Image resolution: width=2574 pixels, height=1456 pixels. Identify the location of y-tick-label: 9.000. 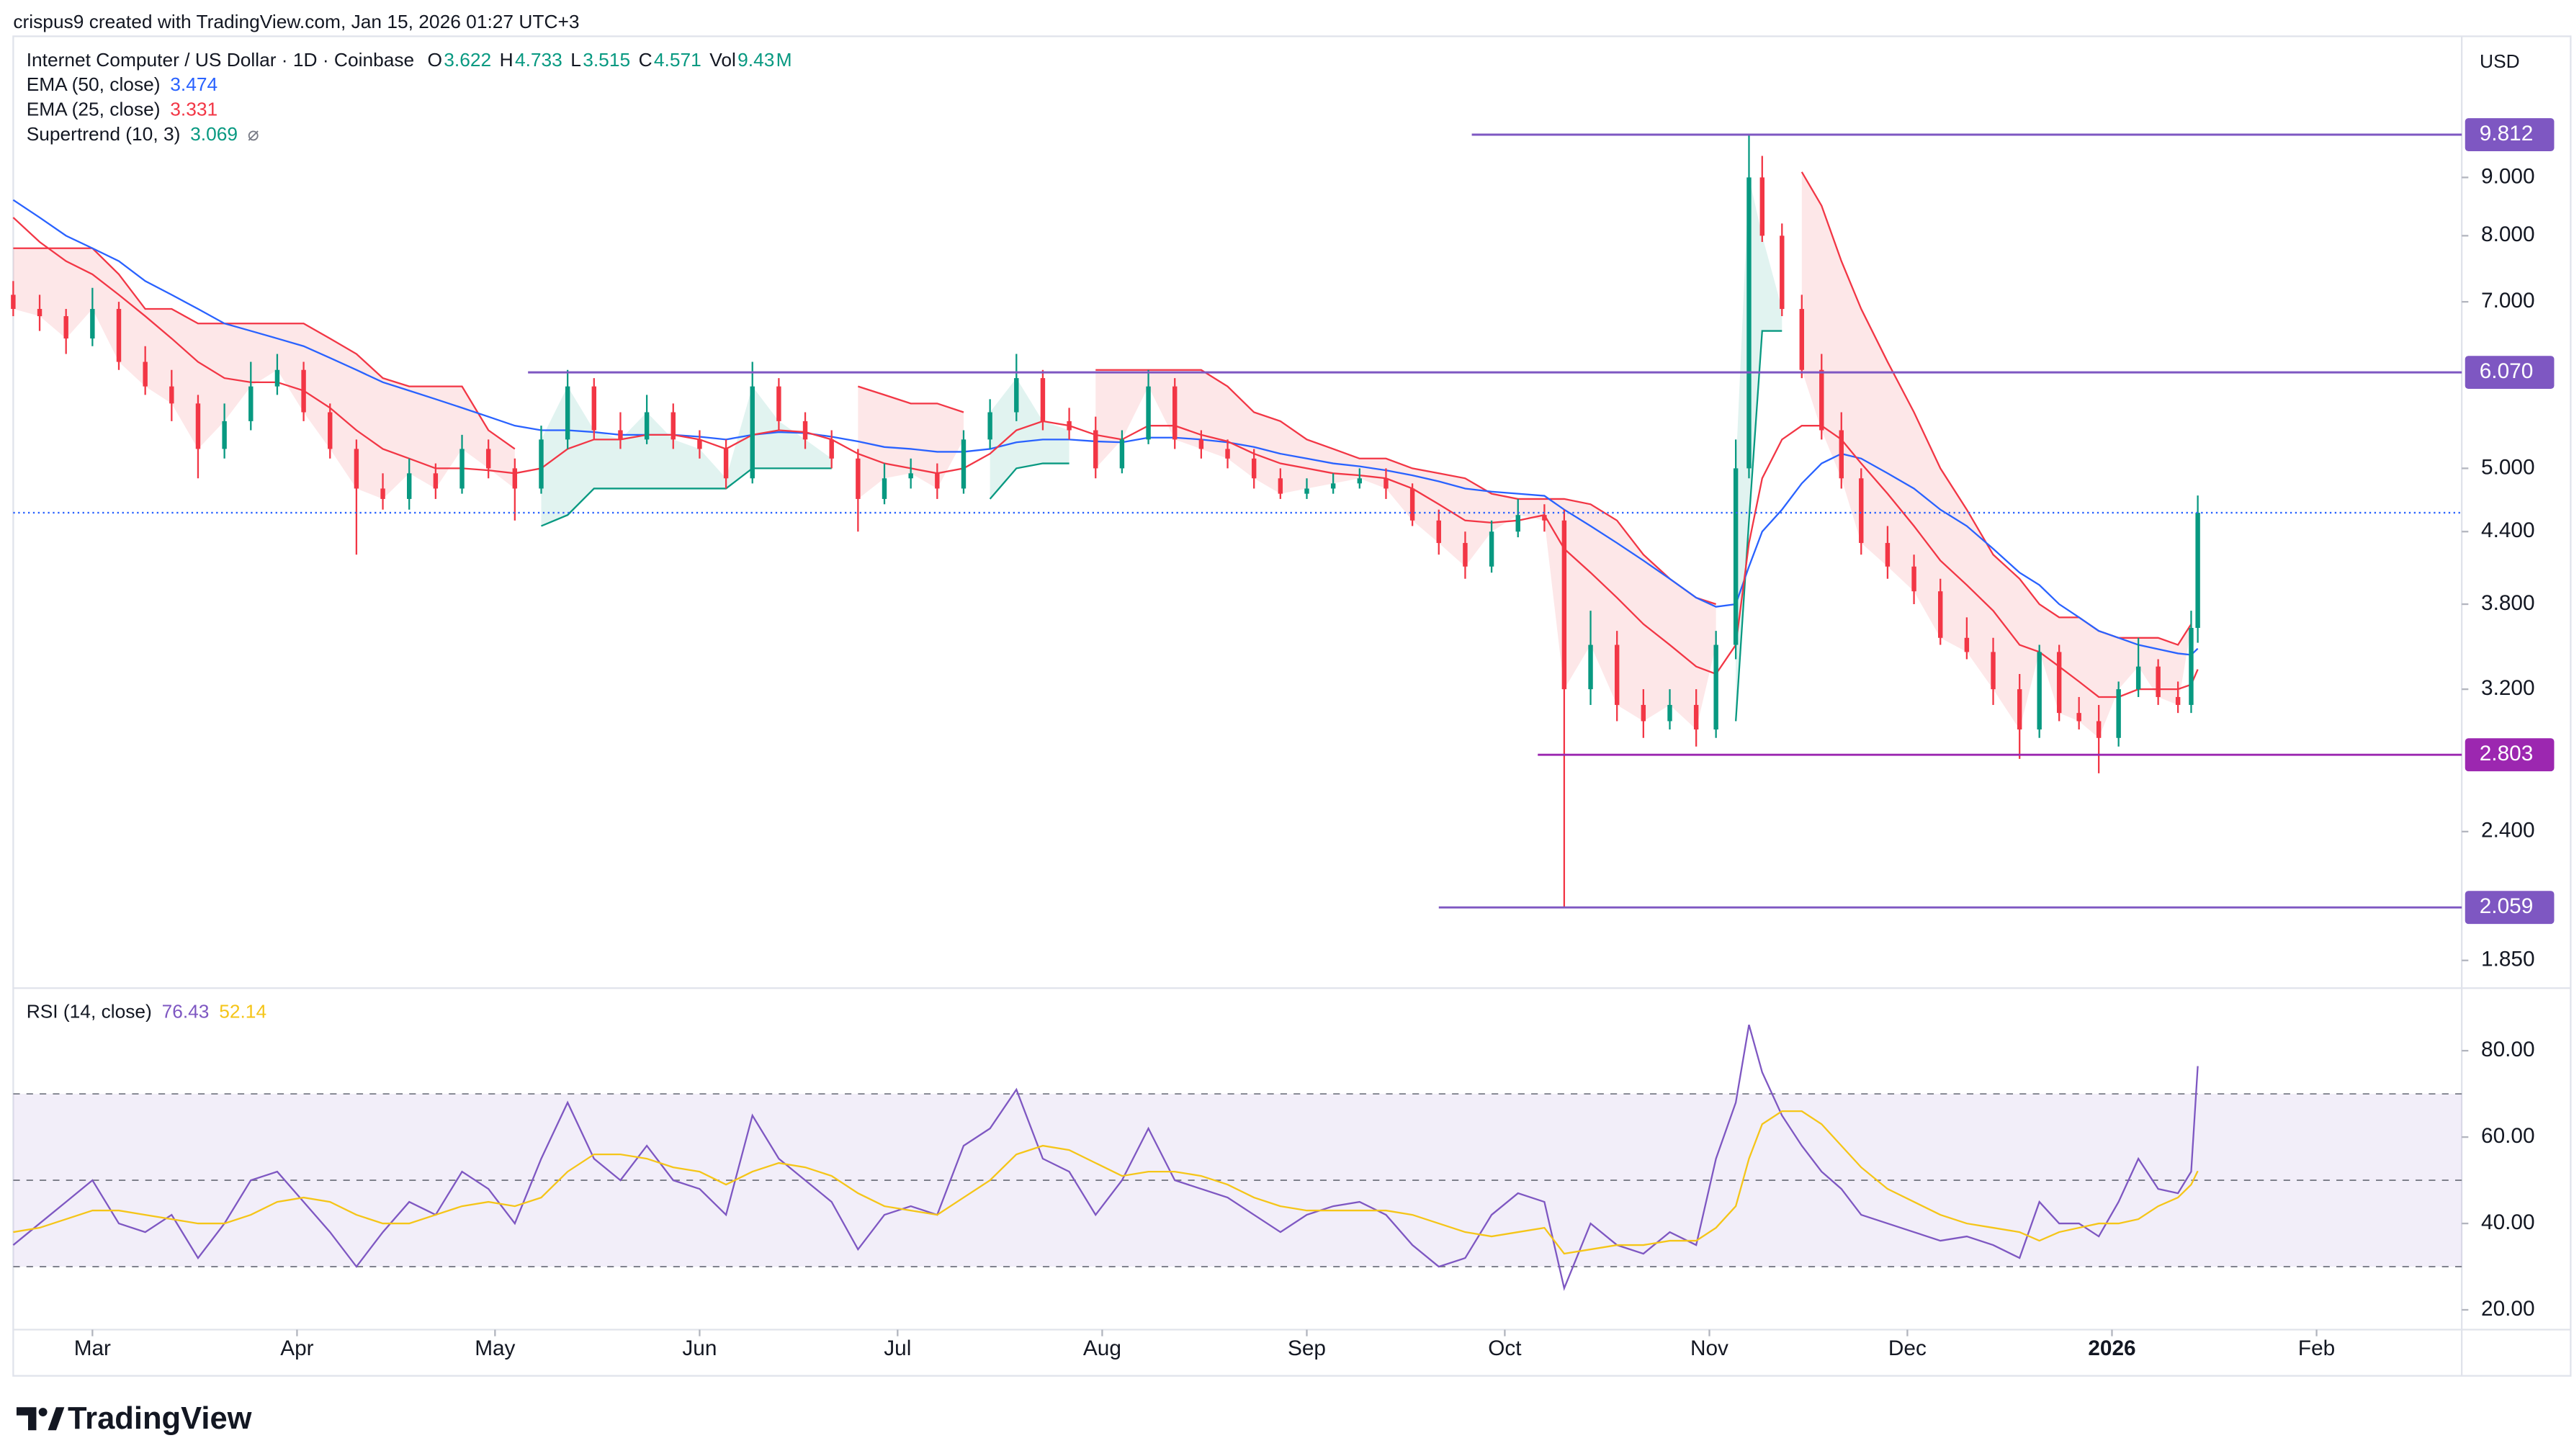
(2508, 176).